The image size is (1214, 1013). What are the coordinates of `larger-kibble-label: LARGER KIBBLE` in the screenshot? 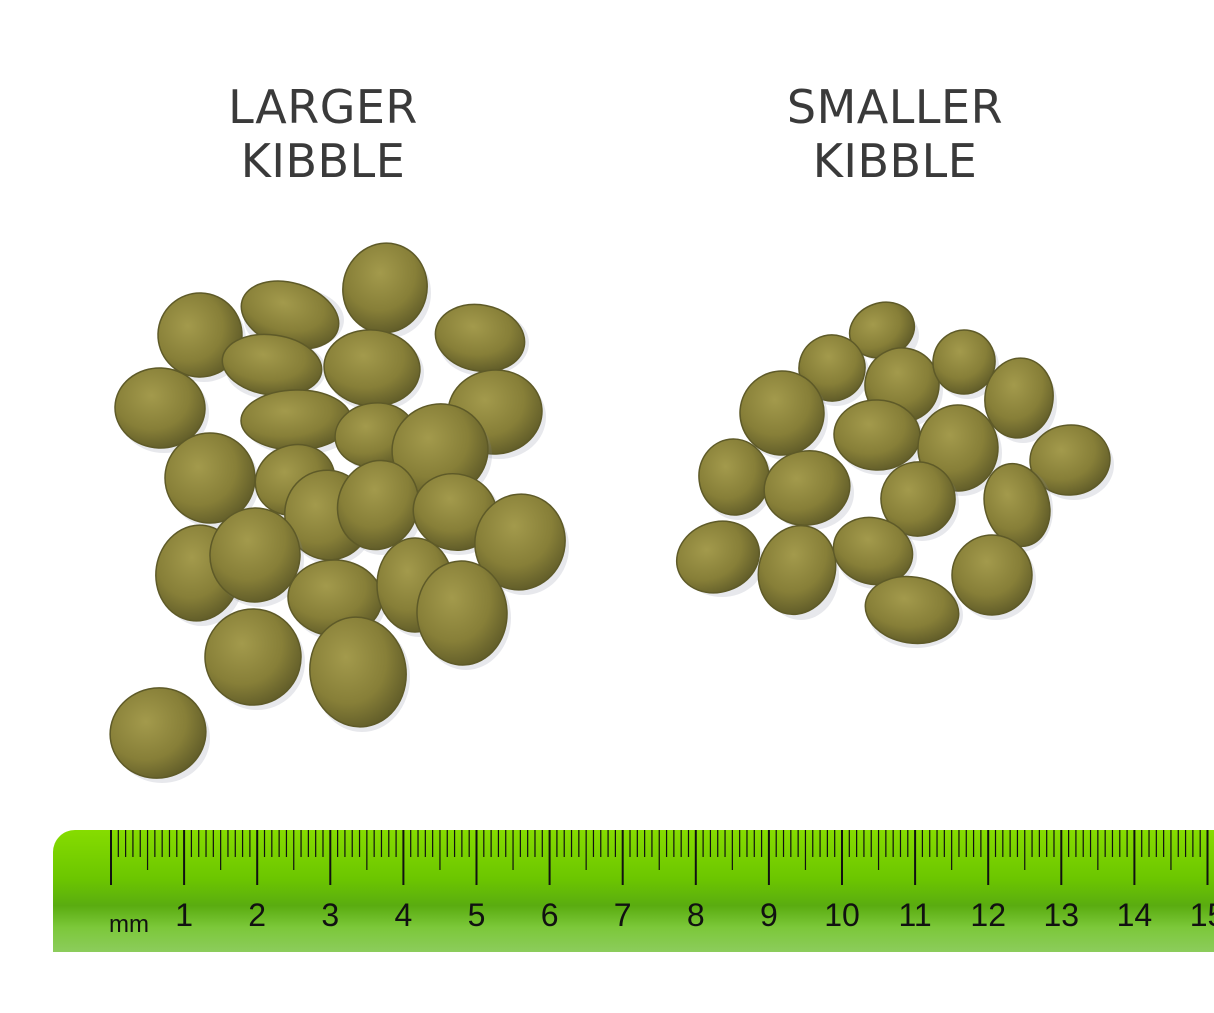 It's located at (323, 134).